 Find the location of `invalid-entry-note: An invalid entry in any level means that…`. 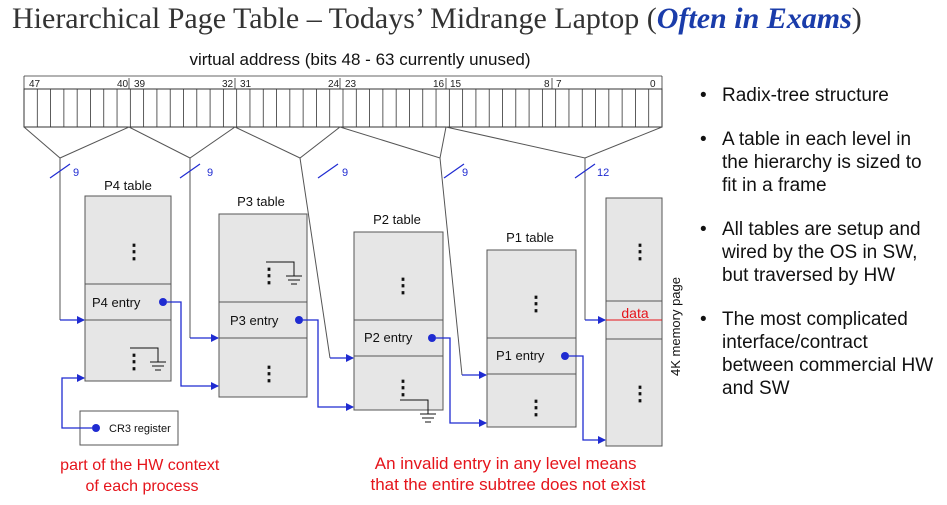

invalid-entry-note: An invalid entry in any level means that… is located at coordinates (507, 474).